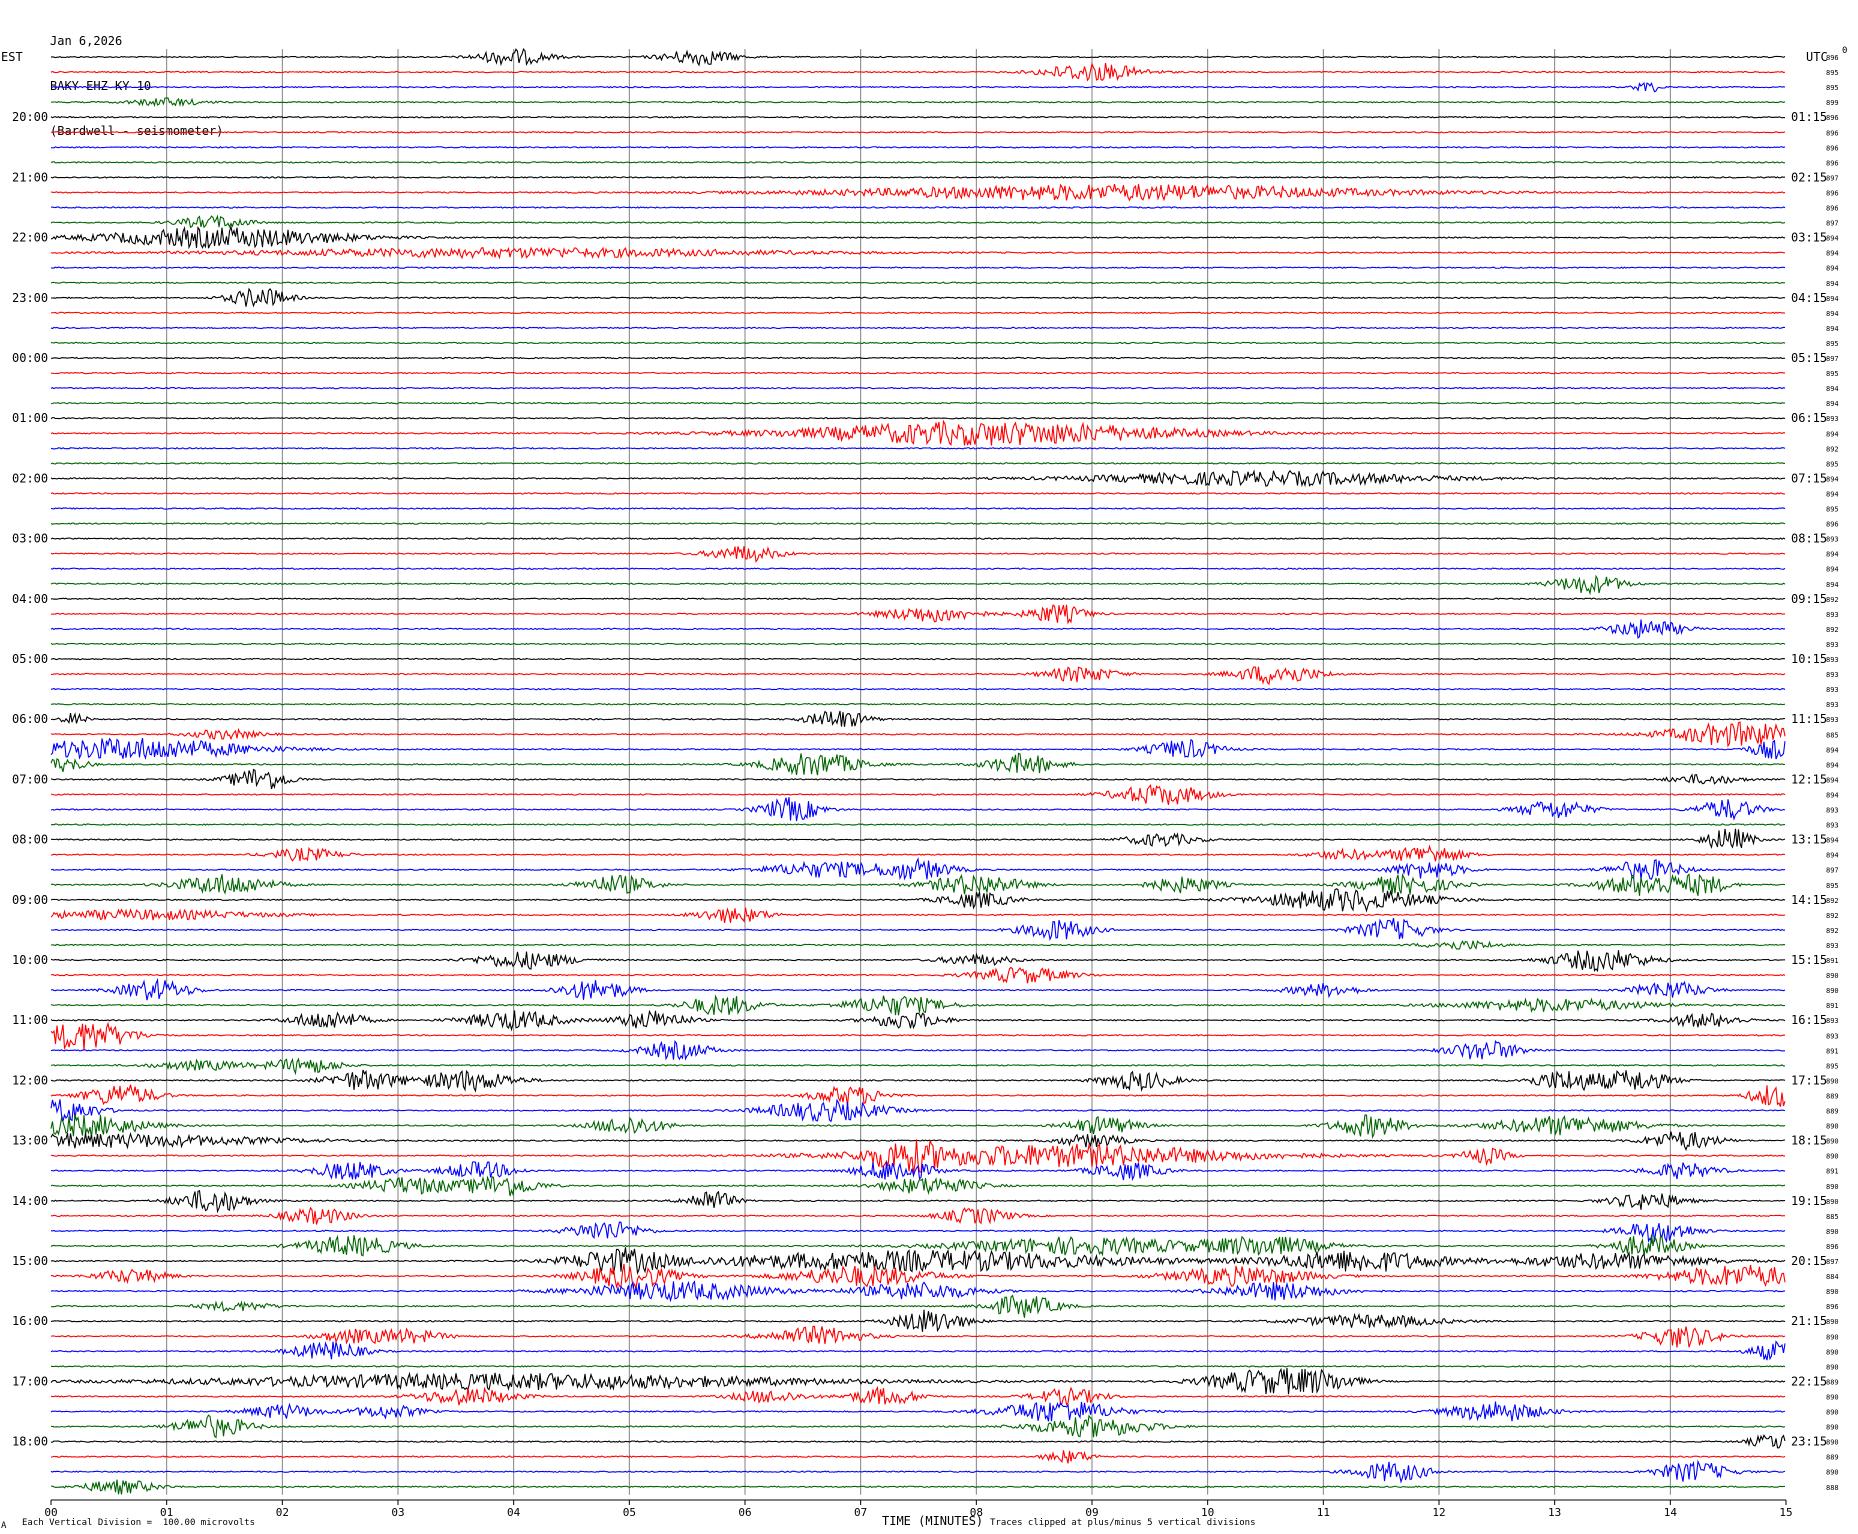 The image size is (1858, 1534). What do you see at coordinates (1809, 539) in the screenshot?
I see `right-hour-label: 08:15` at bounding box center [1809, 539].